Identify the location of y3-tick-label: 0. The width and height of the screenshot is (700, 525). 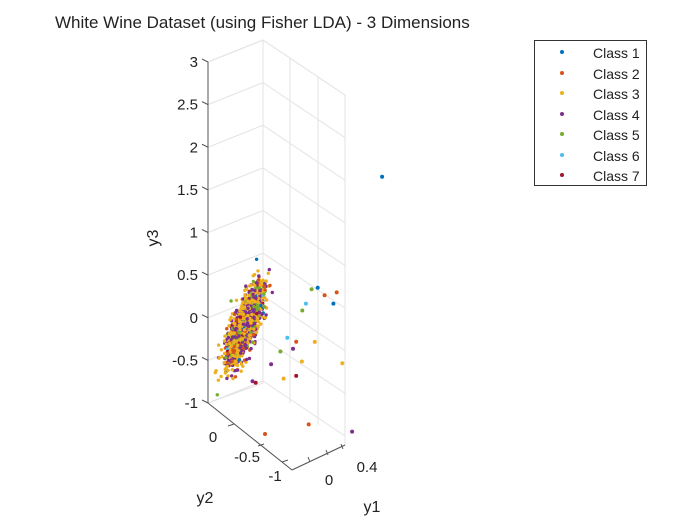
(194, 318).